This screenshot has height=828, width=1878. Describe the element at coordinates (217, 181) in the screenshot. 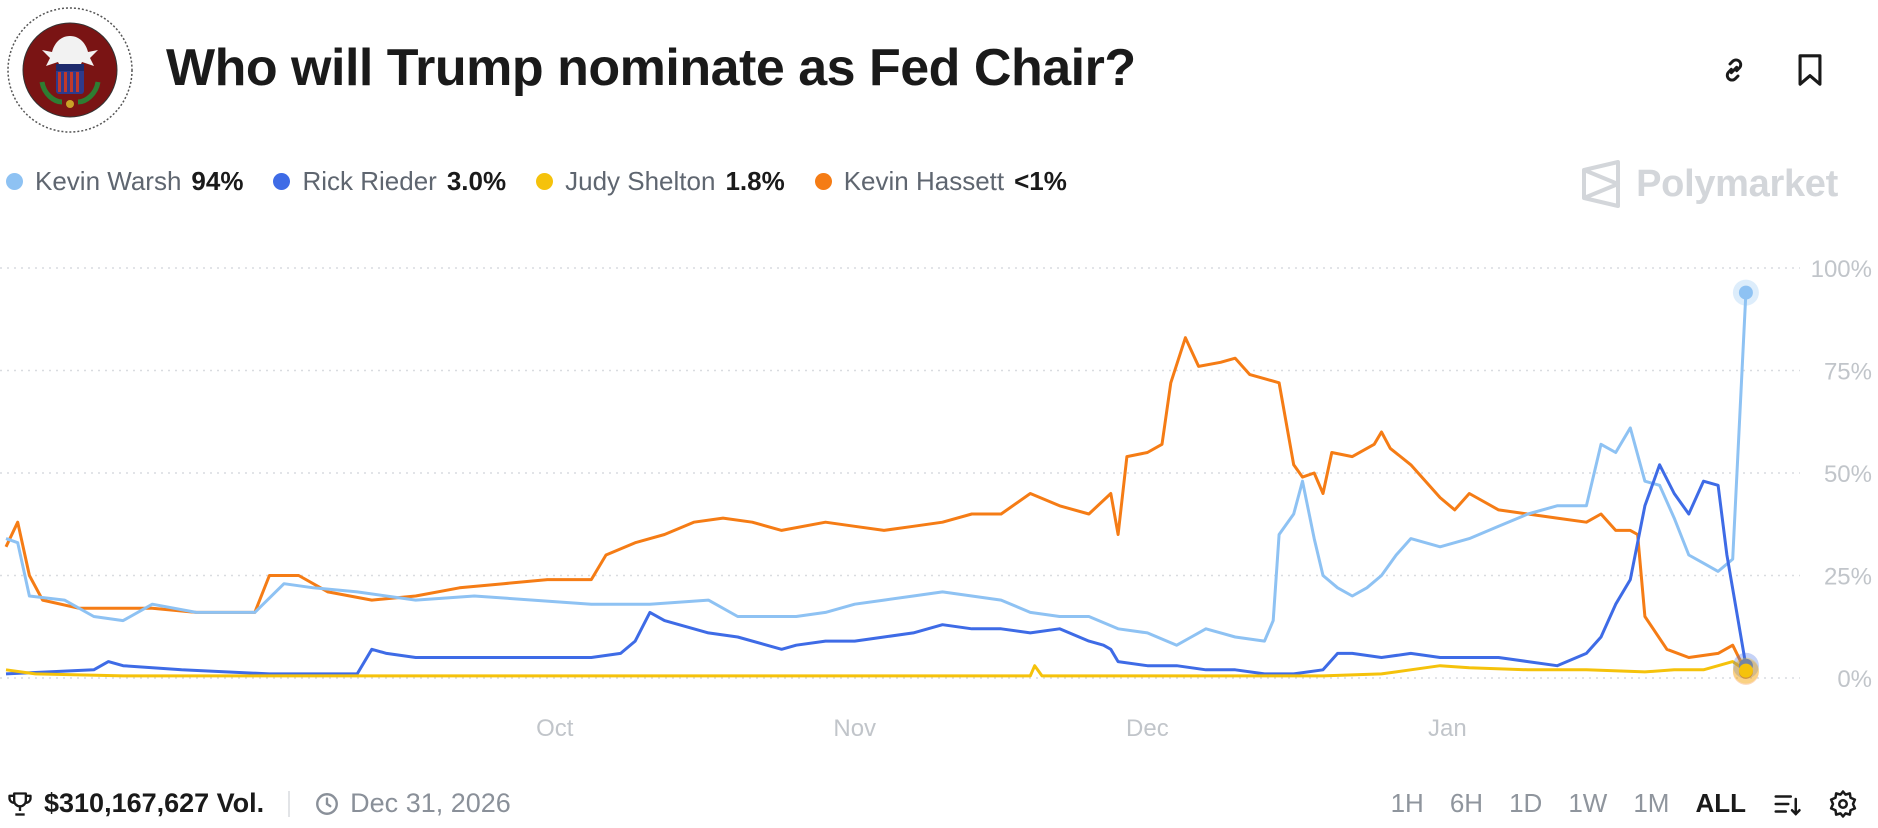

I see `legend-value: 94%` at that location.